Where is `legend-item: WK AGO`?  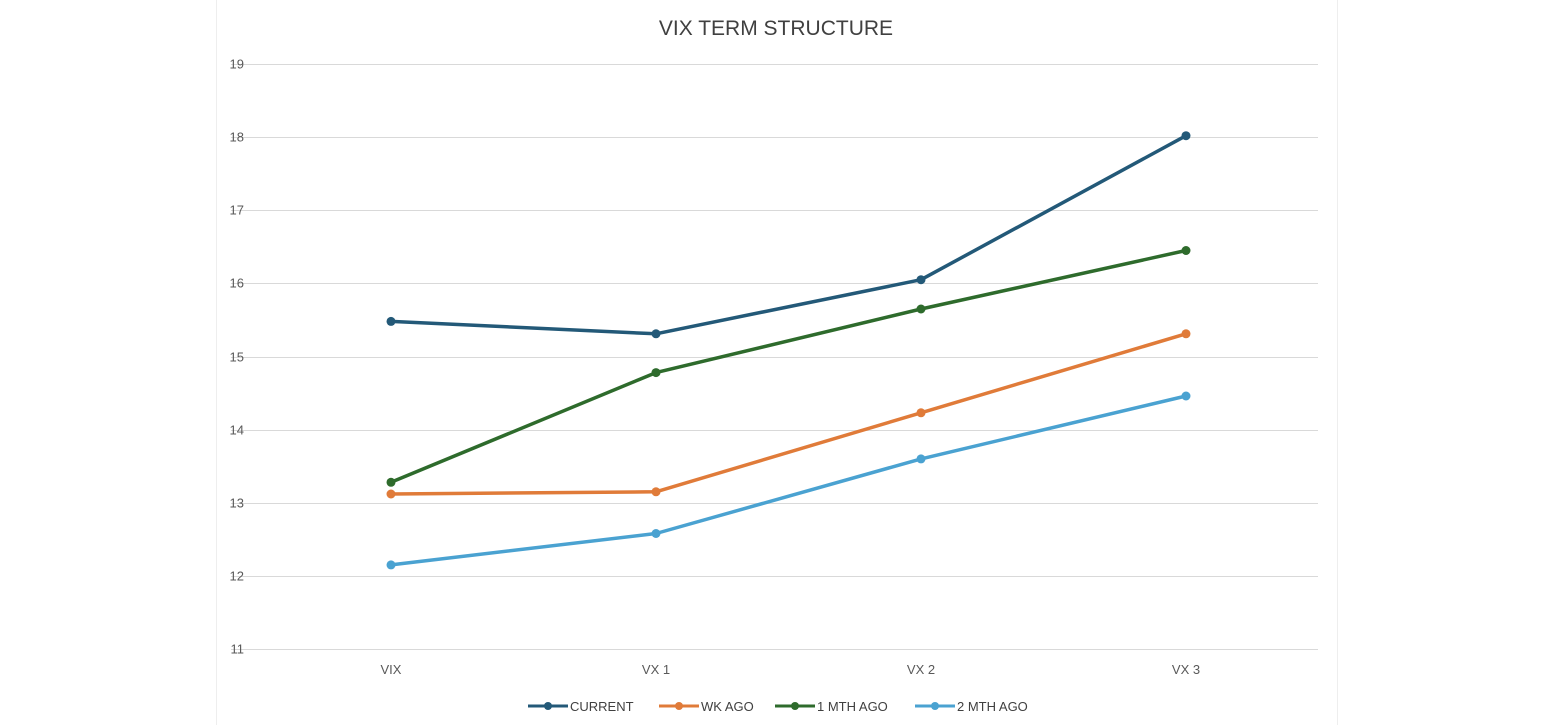
legend-item: WK AGO is located at coordinates (706, 706).